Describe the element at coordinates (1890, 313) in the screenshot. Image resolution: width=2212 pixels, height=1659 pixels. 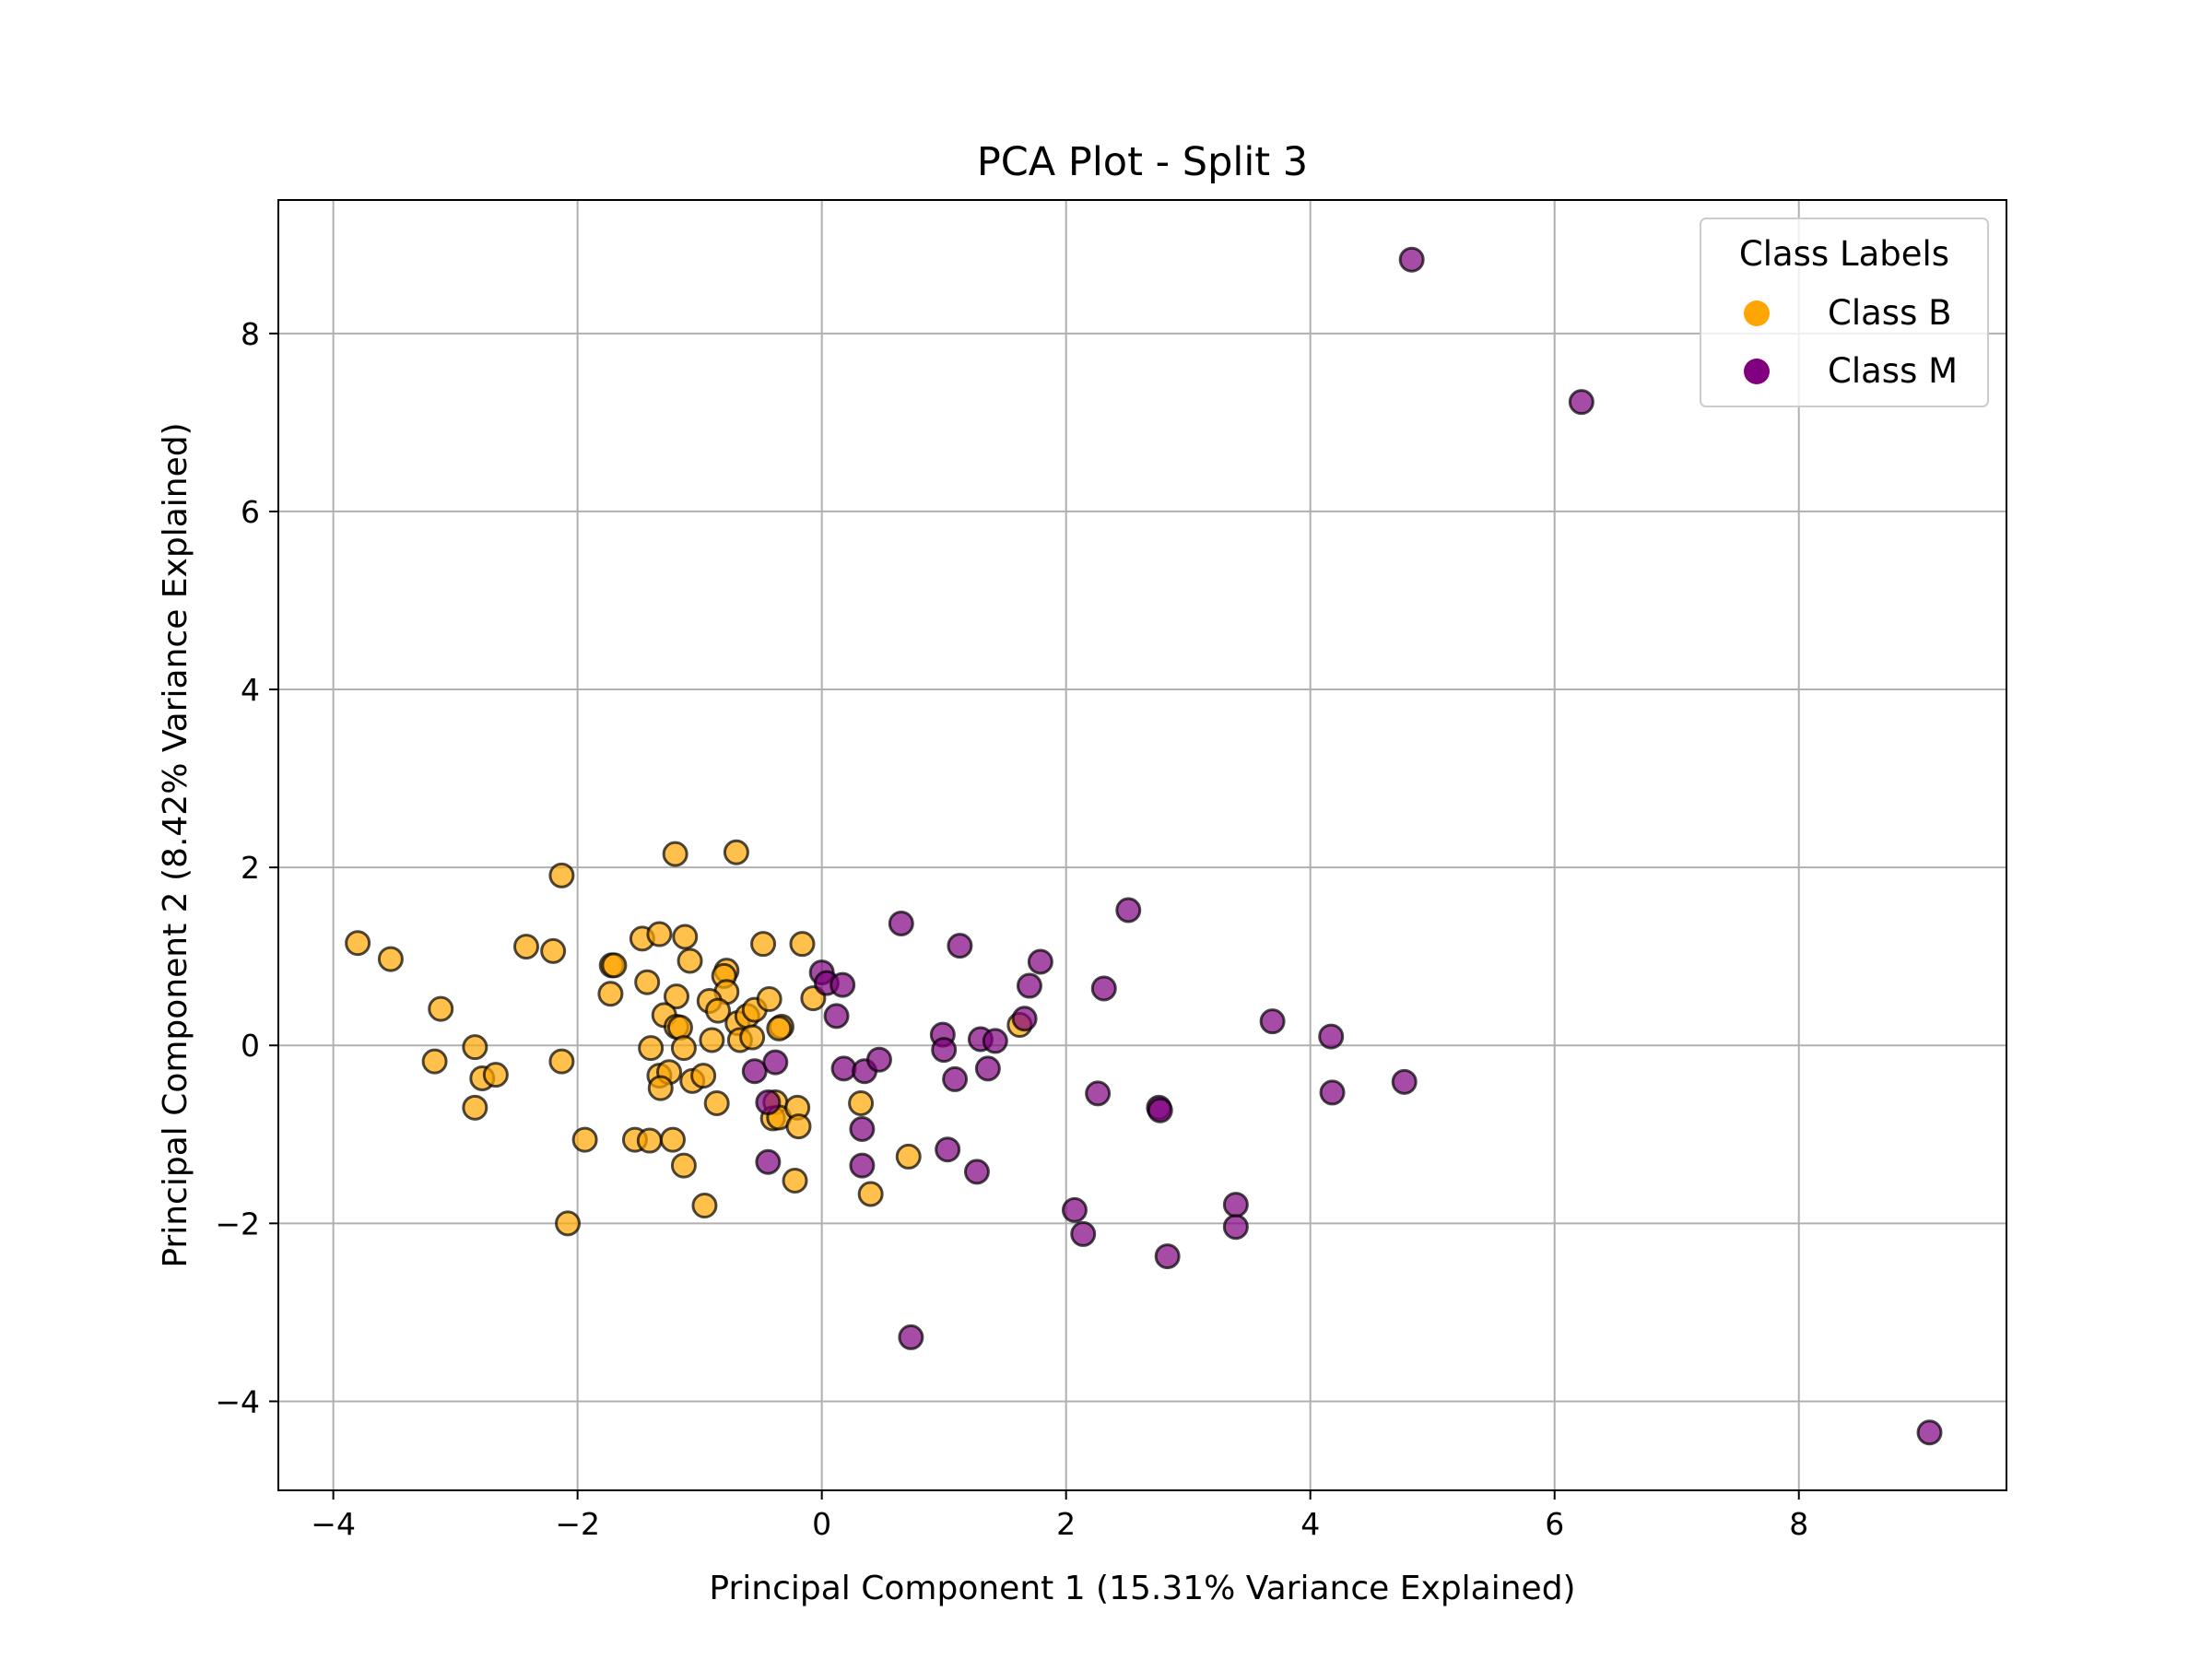
I see `legend-label-class-b: Class B` at that location.